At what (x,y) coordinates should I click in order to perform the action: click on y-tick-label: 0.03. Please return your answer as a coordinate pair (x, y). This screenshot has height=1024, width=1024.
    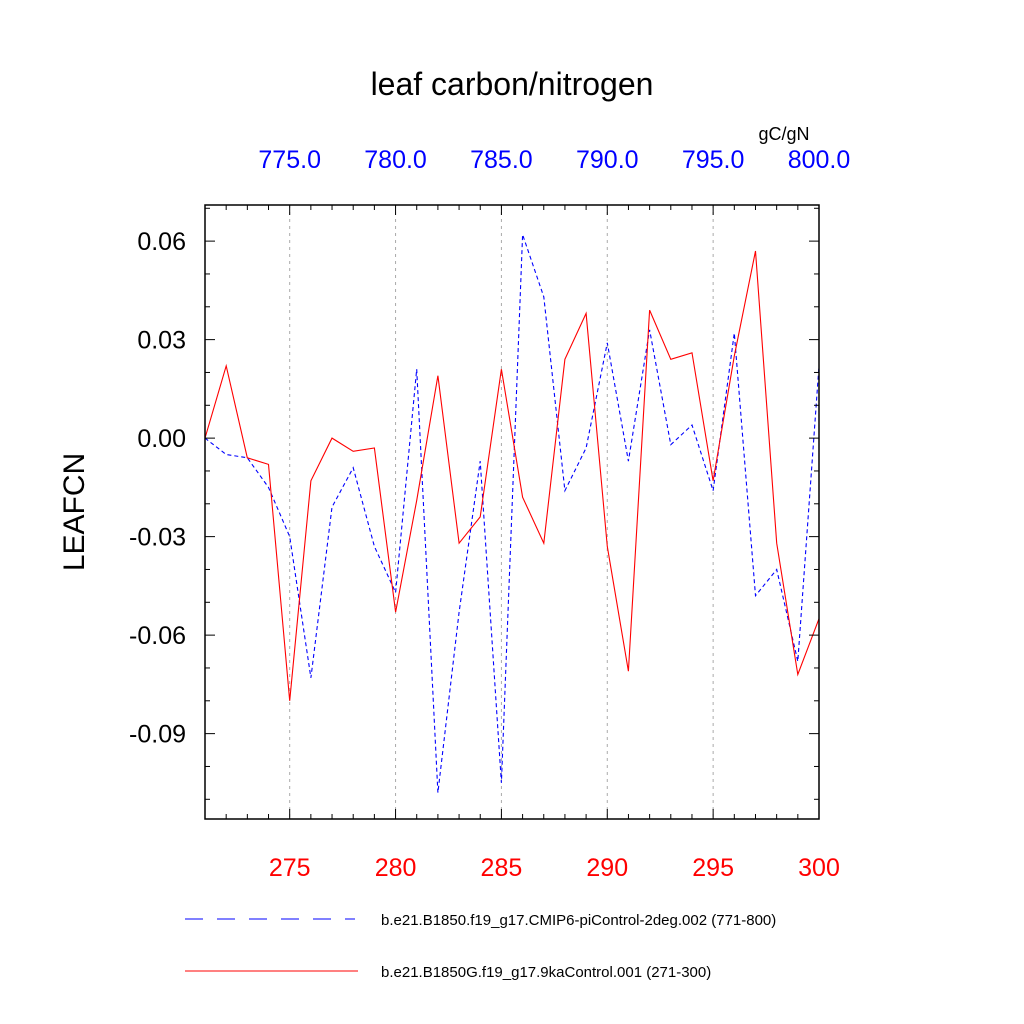
    Looking at the image, I should click on (161, 341).